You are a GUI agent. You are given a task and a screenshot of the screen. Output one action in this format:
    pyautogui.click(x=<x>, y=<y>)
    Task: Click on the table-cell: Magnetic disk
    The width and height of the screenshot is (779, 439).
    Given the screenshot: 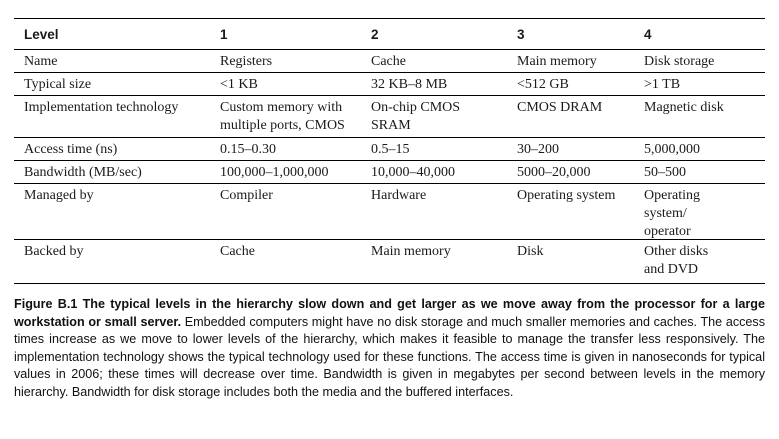 What is the action you would take?
    pyautogui.click(x=684, y=107)
    